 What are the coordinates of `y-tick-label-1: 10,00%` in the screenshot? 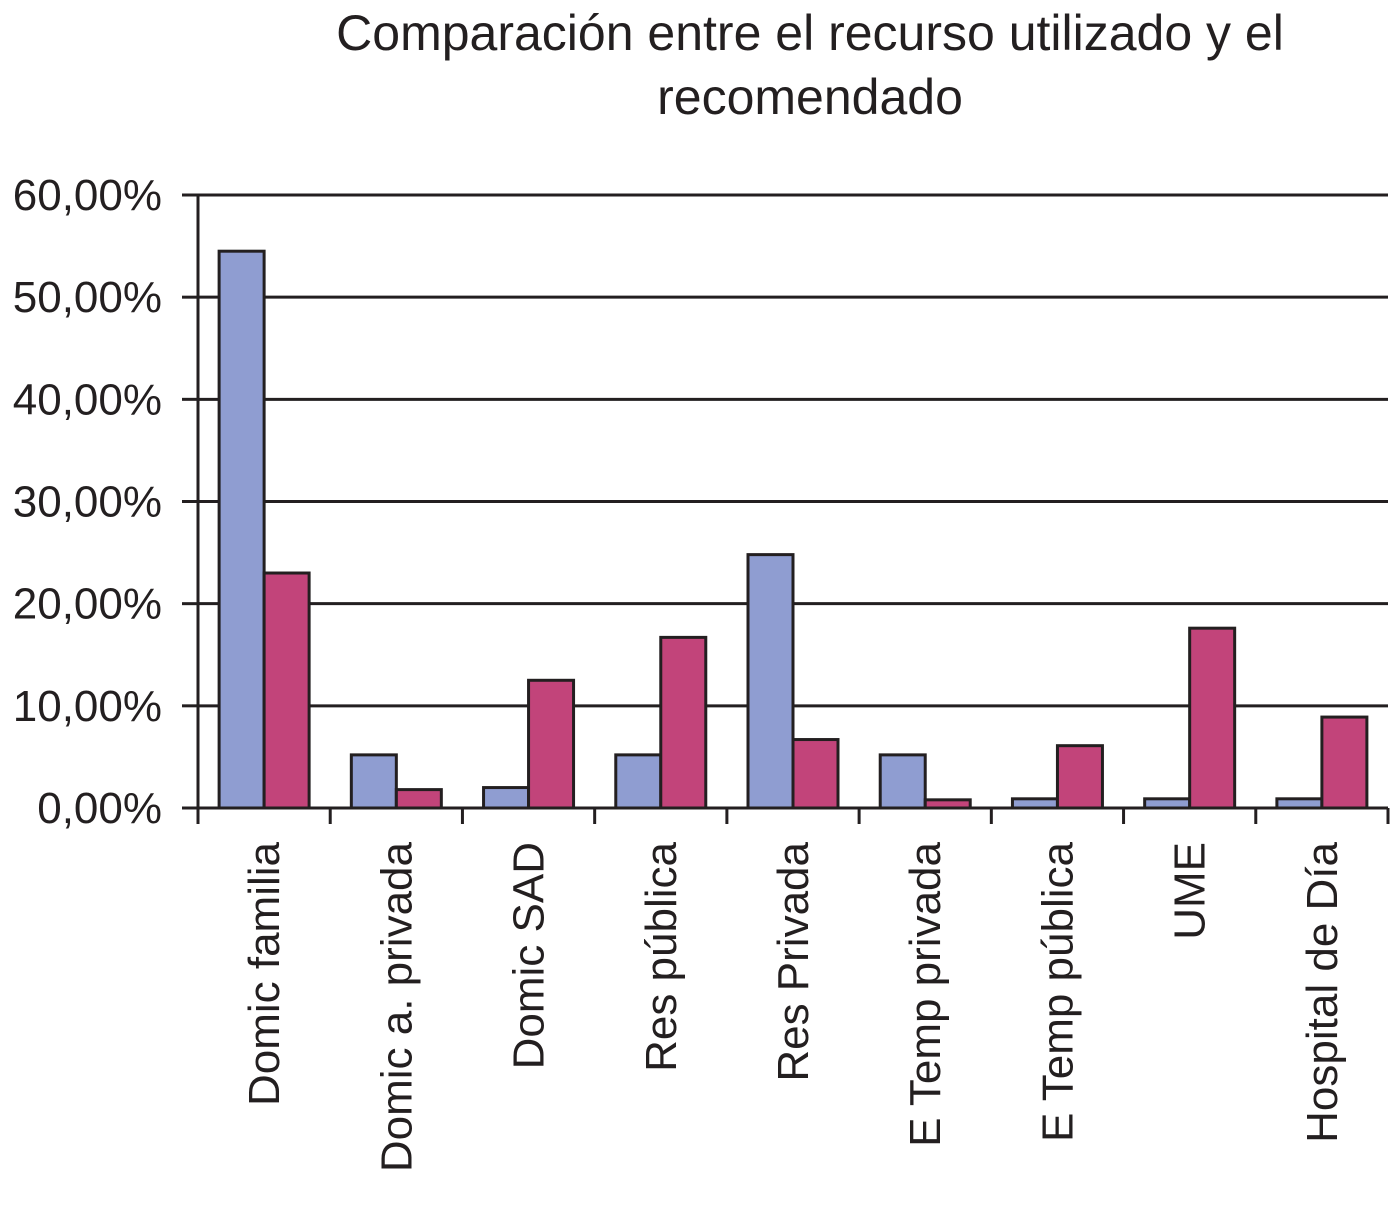 It's located at (87, 706).